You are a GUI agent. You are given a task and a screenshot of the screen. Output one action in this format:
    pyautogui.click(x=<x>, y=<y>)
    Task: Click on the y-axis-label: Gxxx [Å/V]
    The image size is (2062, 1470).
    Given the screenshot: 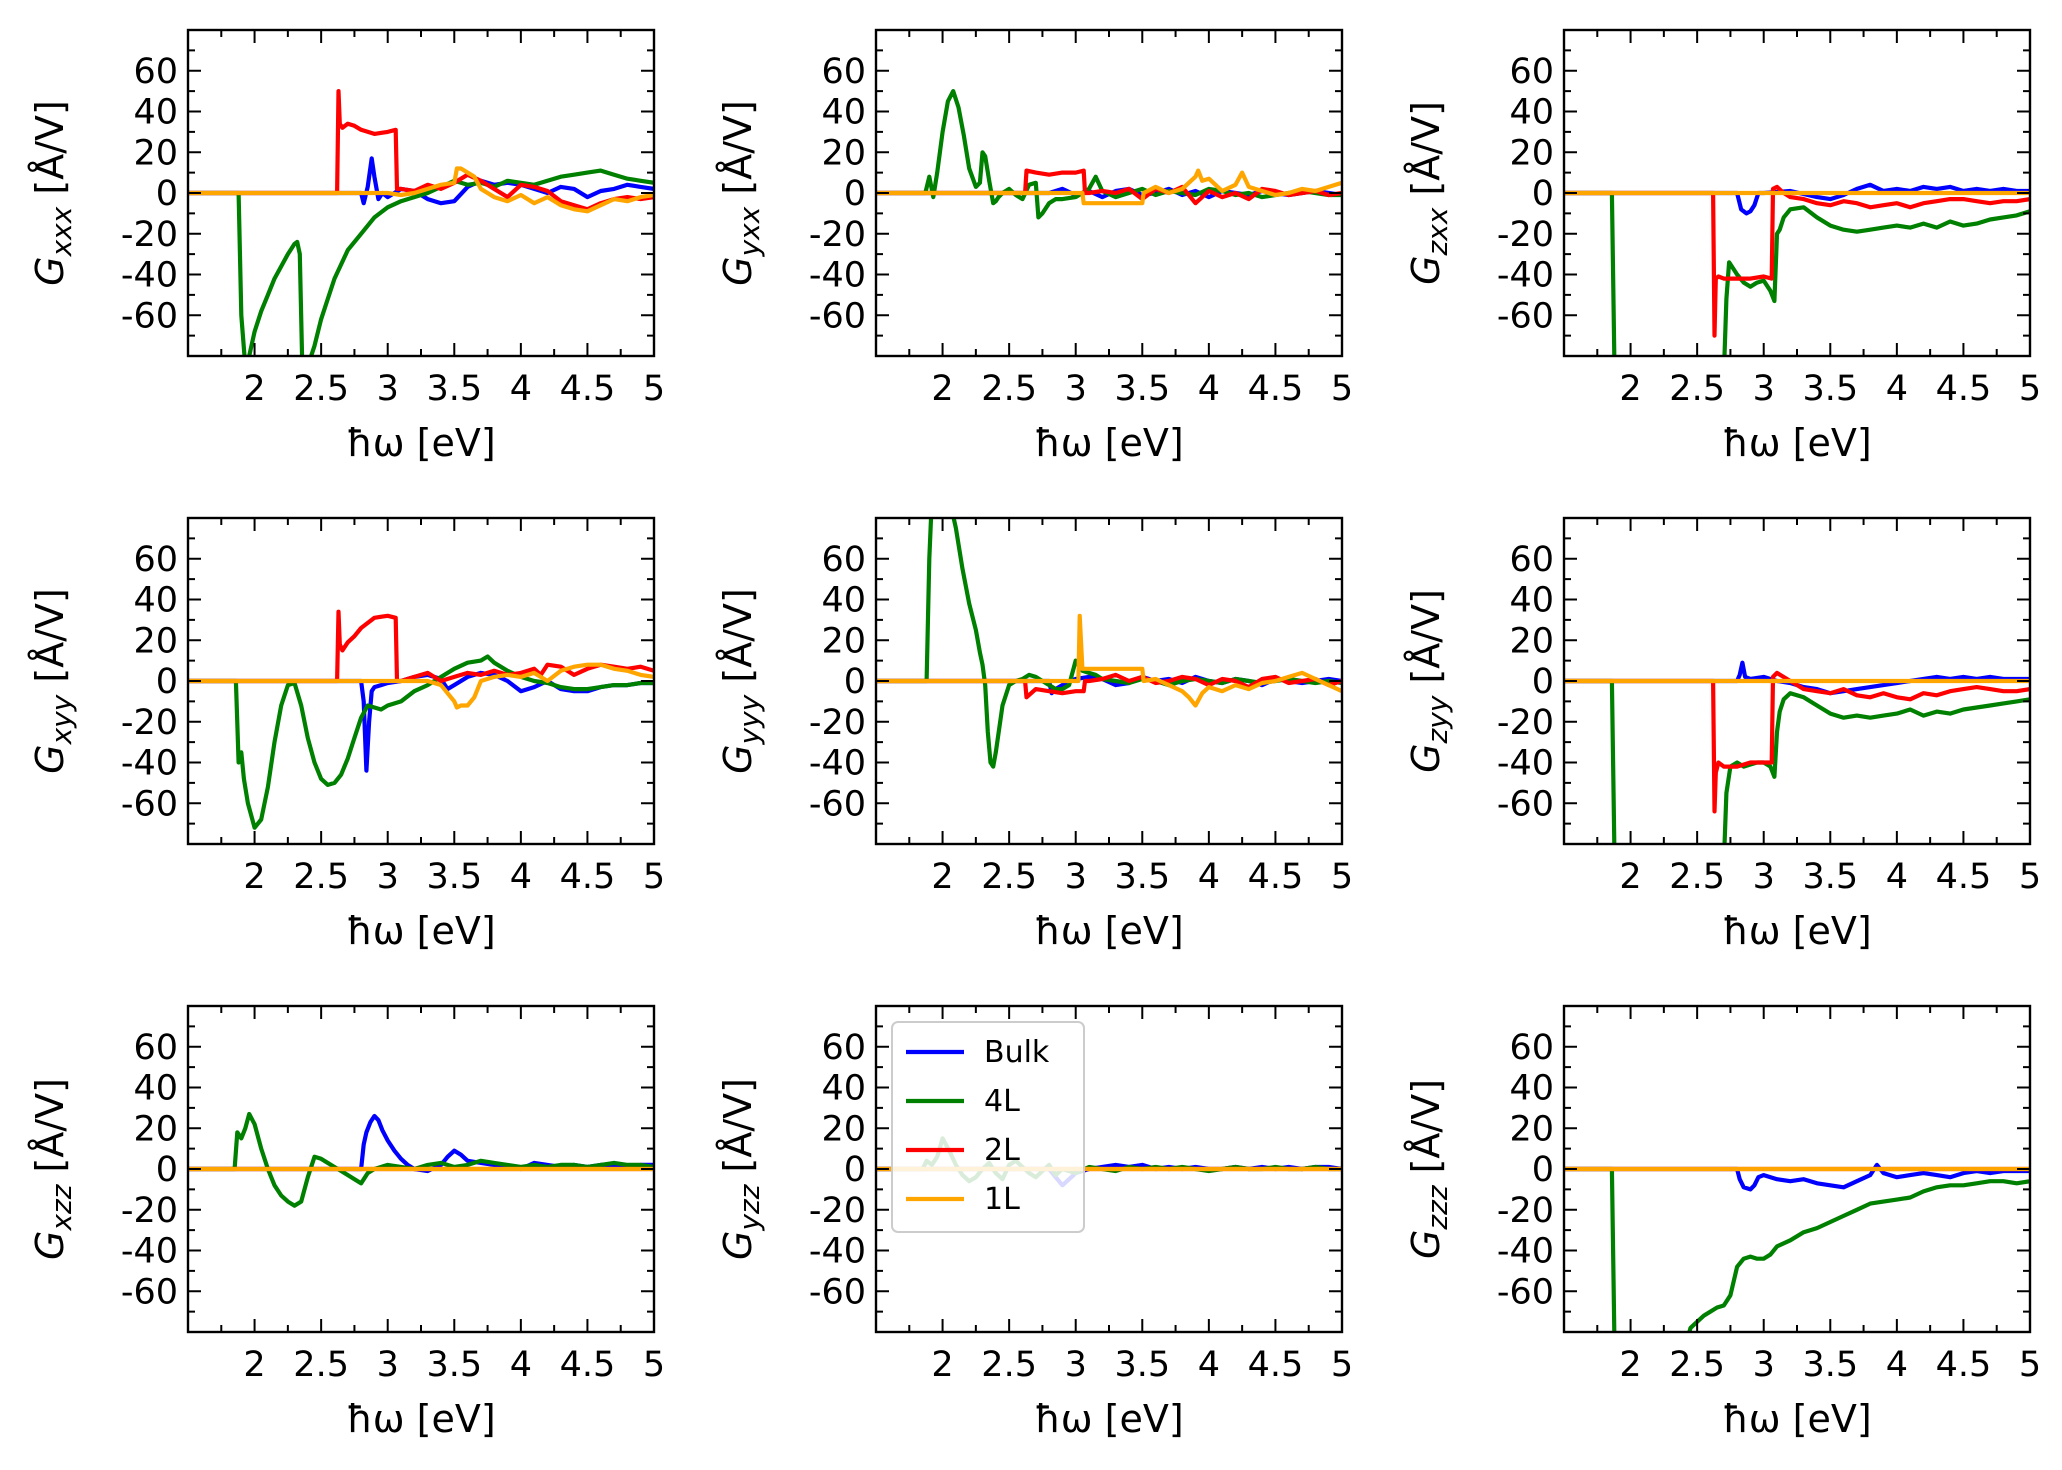 What is the action you would take?
    pyautogui.click(x=53, y=193)
    